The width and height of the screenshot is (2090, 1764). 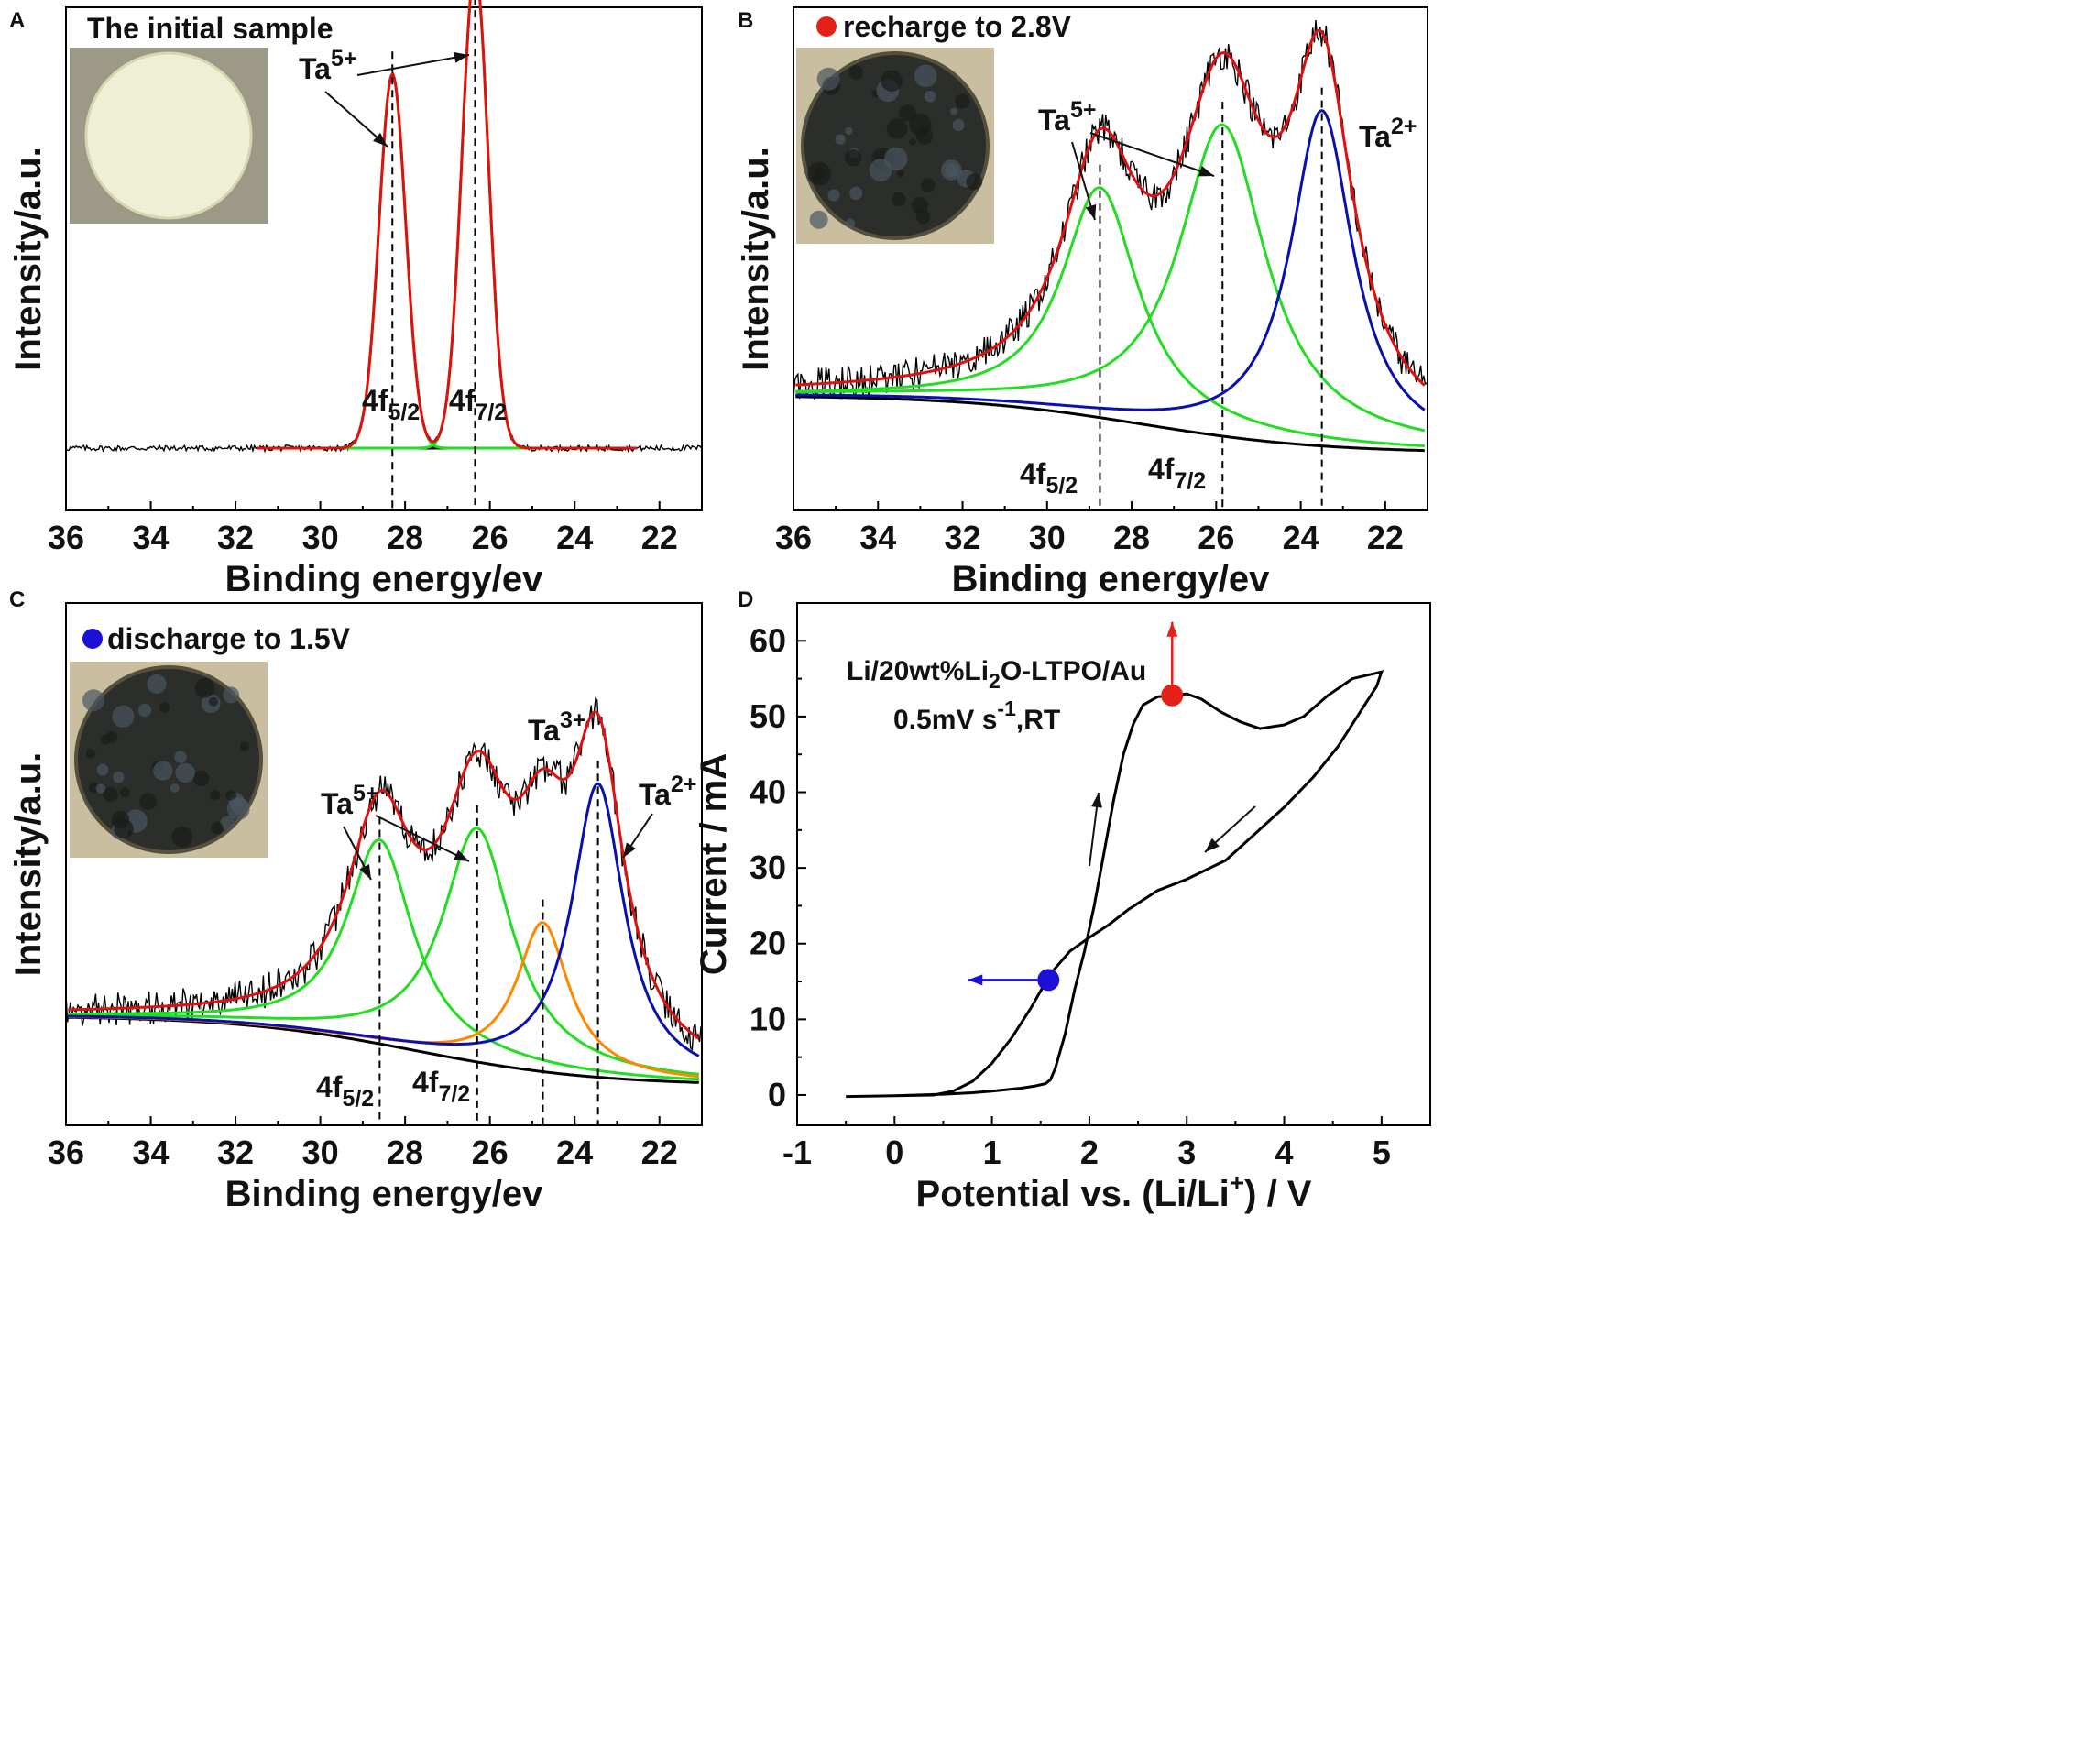 I want to click on panel-label-A: A, so click(x=17, y=20).